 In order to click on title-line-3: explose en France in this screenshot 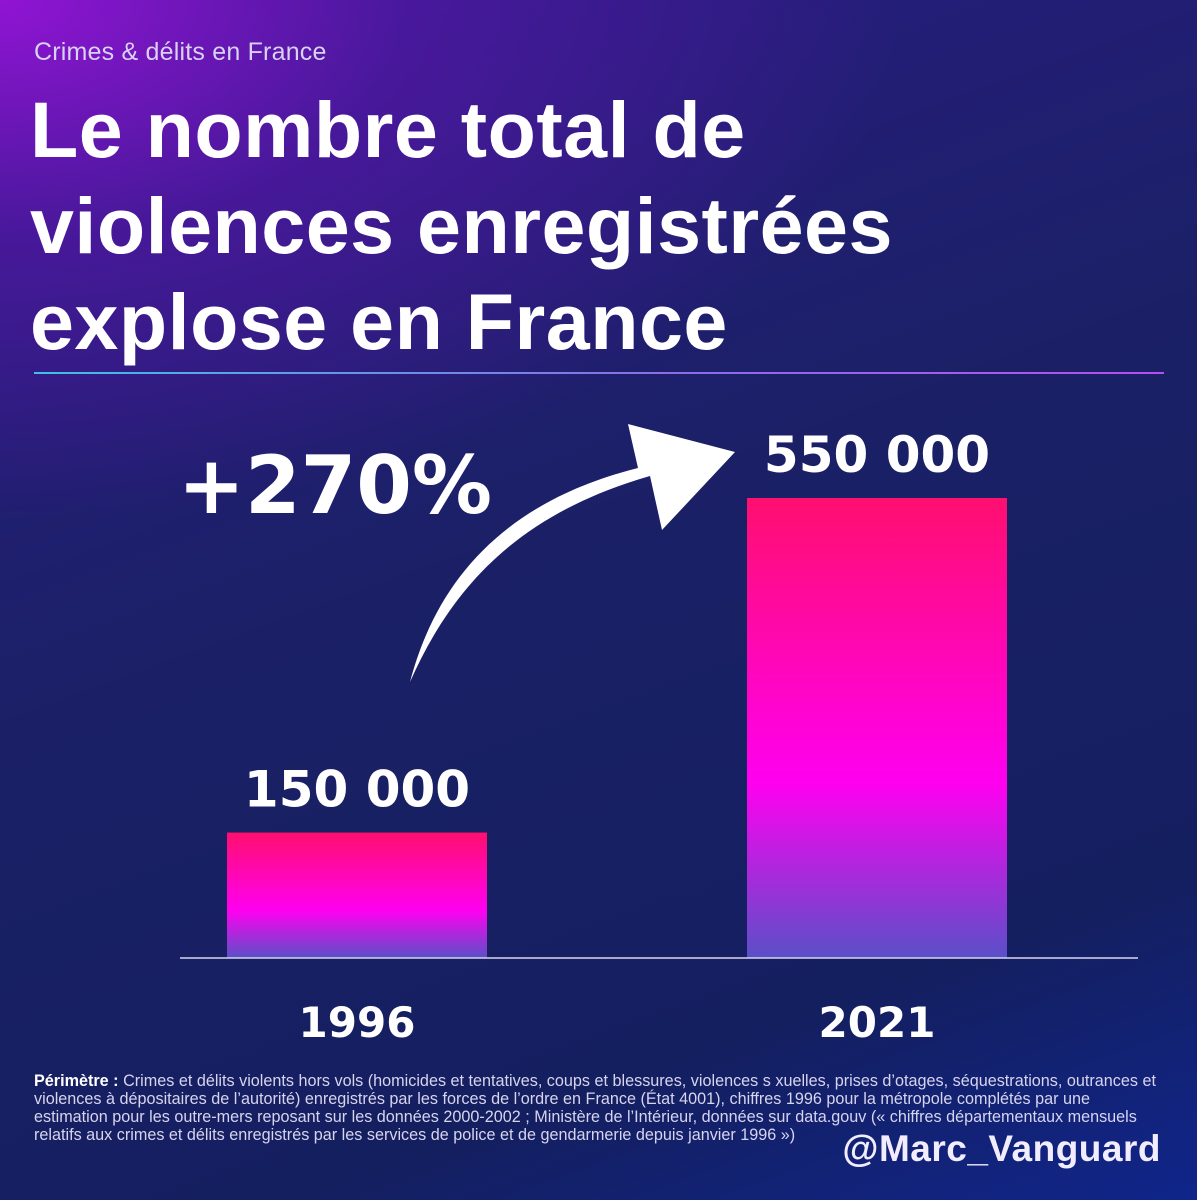, I will do `click(379, 321)`.